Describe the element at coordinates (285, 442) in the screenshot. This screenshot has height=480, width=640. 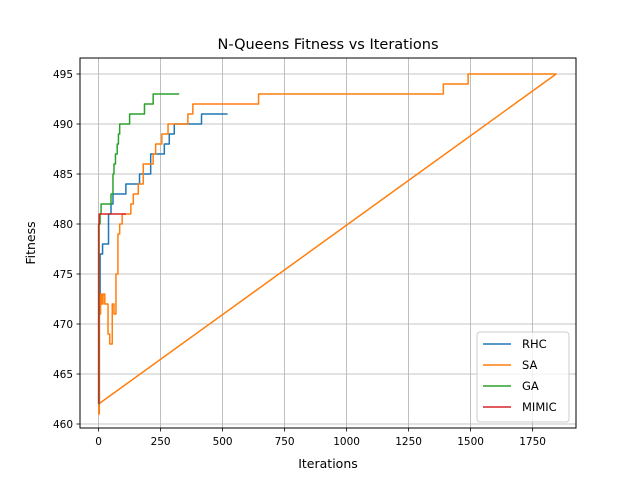
I see `x-tick-label: 750` at that location.